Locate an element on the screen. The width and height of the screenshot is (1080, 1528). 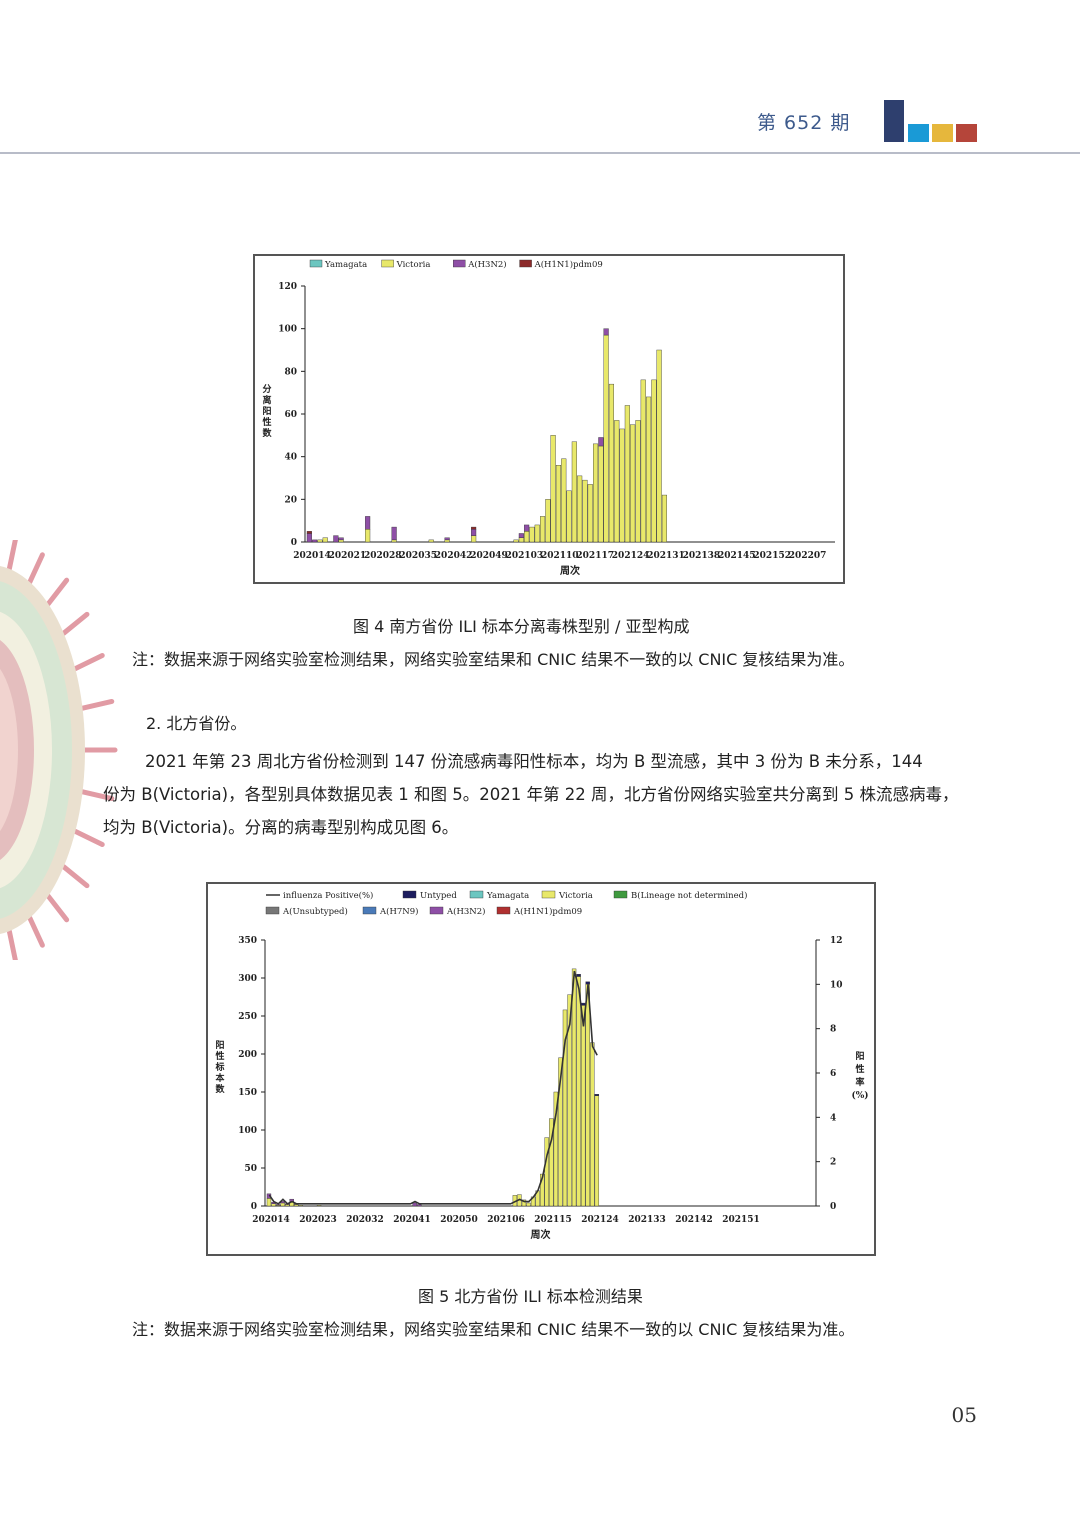
y2-axis-title-part: 率 is located at coordinates (859, 1082).